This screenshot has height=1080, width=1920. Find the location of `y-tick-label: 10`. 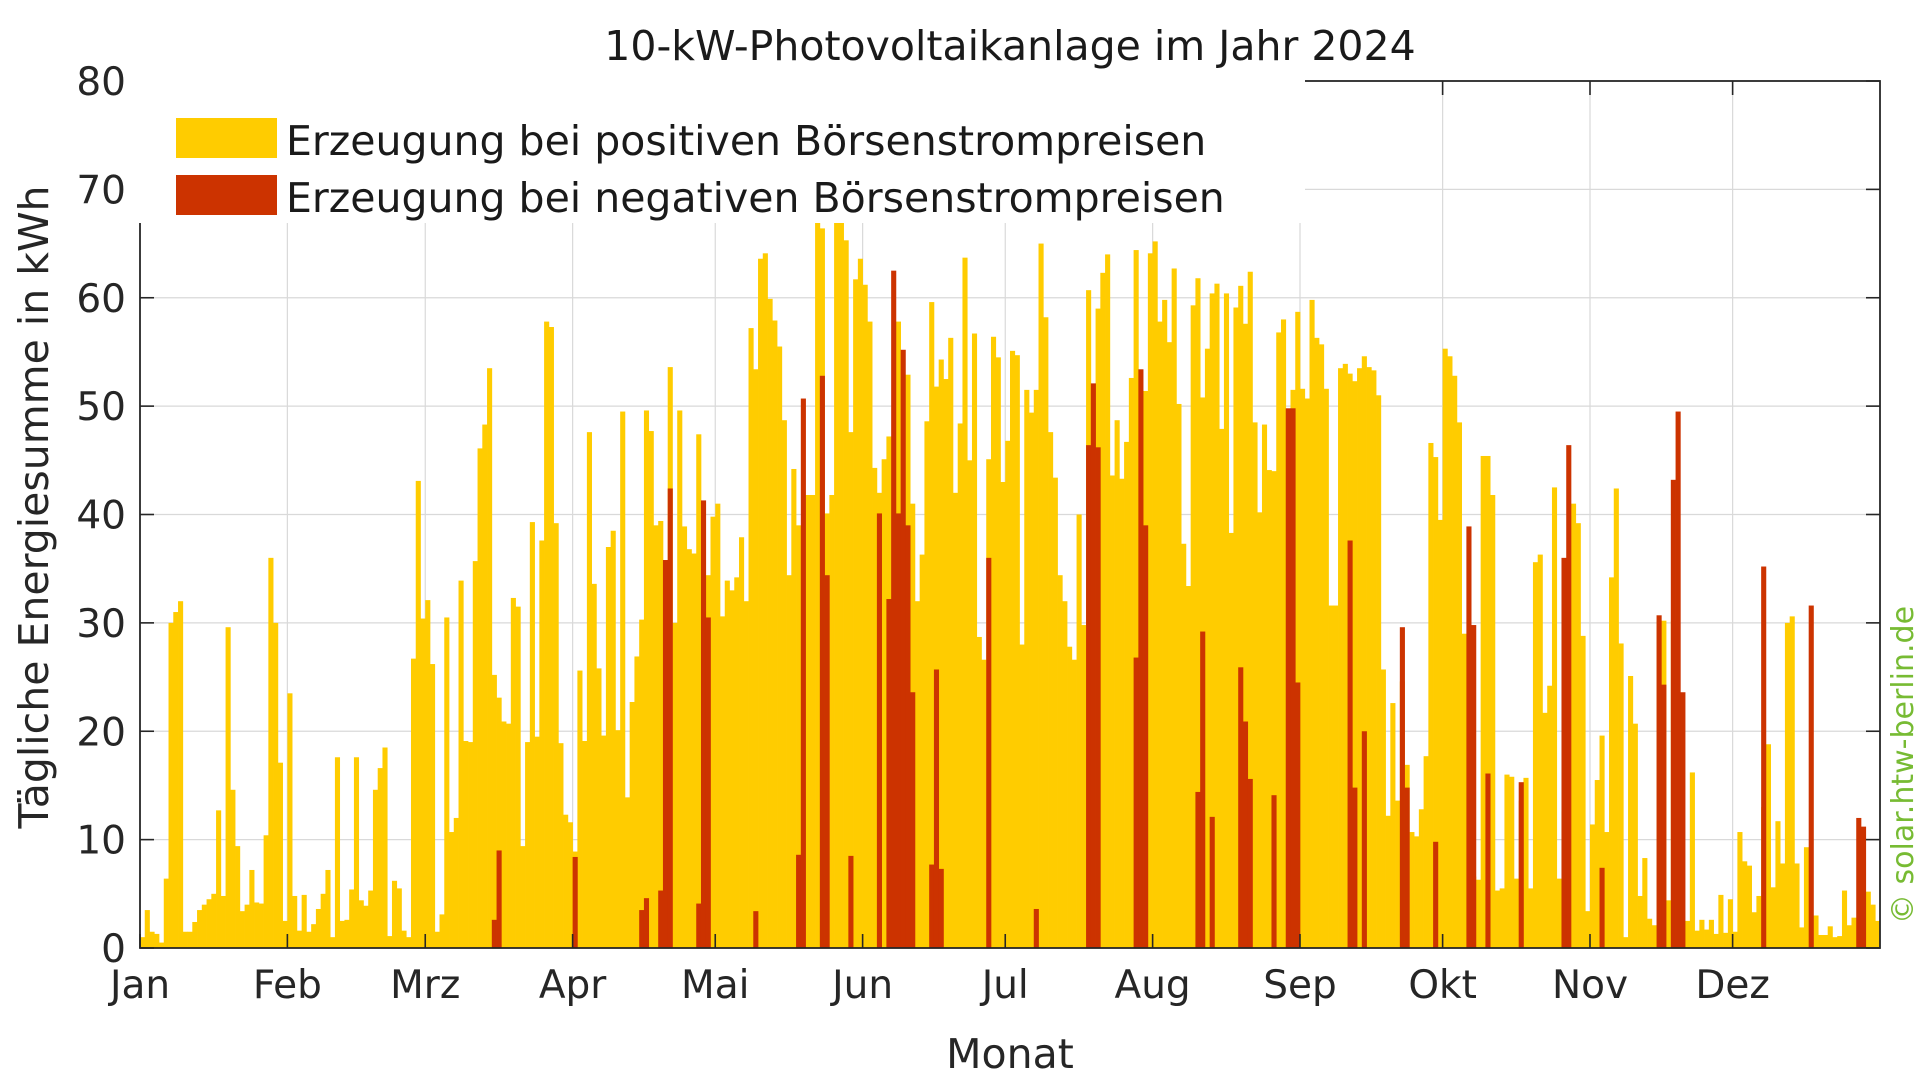

y-tick-label: 10 is located at coordinates (101, 841).